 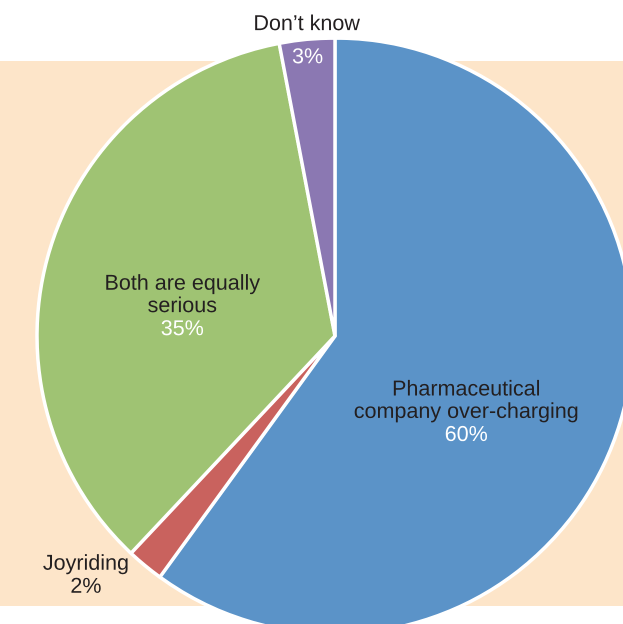 What do you see at coordinates (183, 293) in the screenshot?
I see `slice-label: Both are equally serious` at bounding box center [183, 293].